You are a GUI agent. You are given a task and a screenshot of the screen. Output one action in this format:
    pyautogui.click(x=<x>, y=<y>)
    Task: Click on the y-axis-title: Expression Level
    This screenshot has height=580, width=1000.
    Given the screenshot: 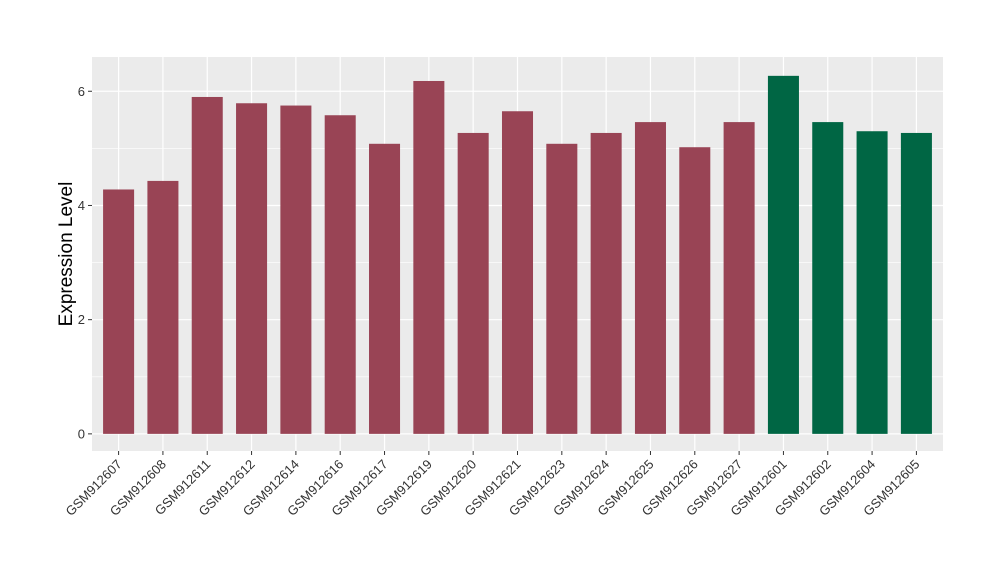 What is the action you would take?
    pyautogui.click(x=66, y=254)
    